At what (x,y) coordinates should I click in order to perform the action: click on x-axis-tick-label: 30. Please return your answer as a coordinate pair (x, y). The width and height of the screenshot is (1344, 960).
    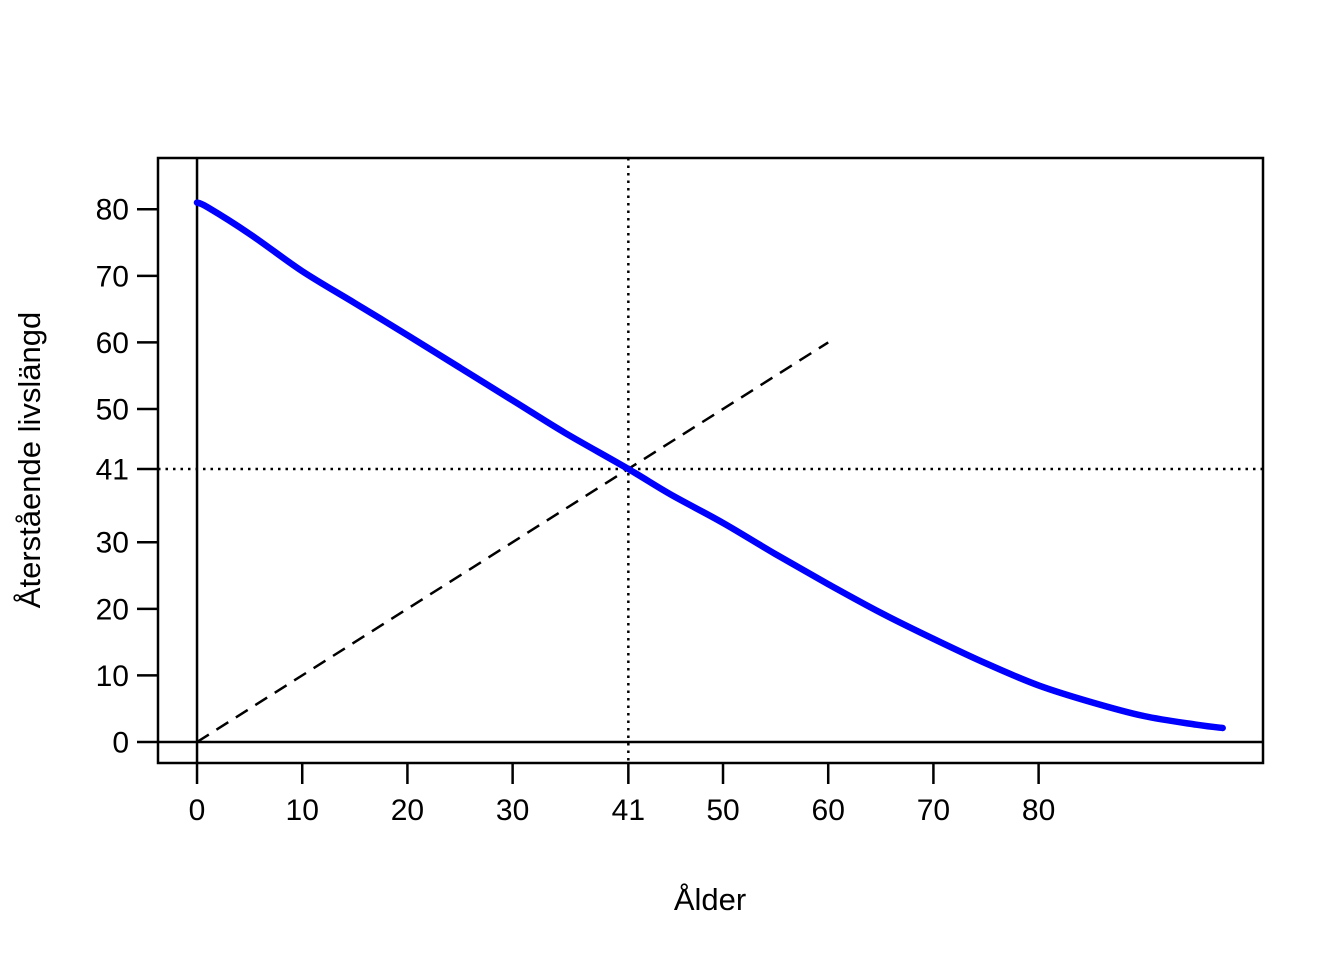
    Looking at the image, I should click on (512, 810).